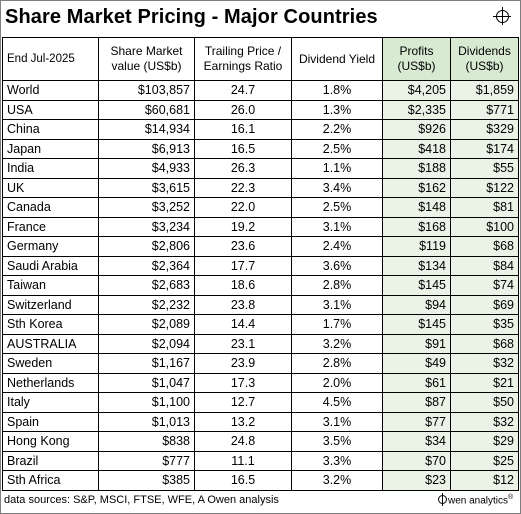  What do you see at coordinates (416, 207) in the screenshot?
I see `profits-cell: $148` at bounding box center [416, 207].